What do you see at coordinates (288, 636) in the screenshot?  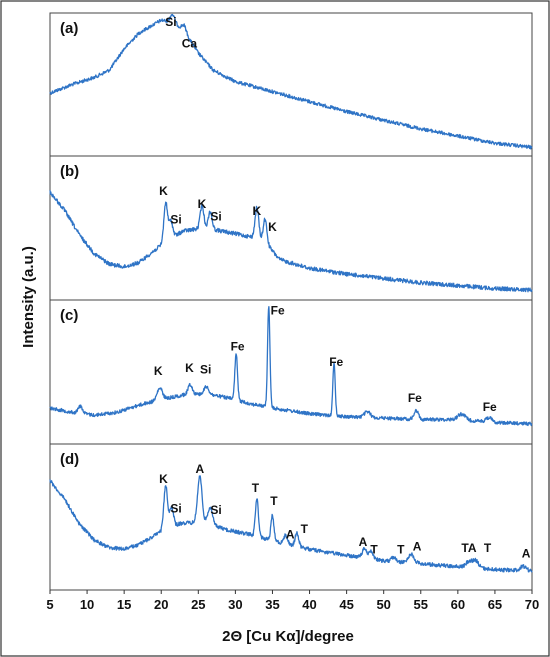 I see `x-axis-title: 2Θ [Cu Kα]/degree` at bounding box center [288, 636].